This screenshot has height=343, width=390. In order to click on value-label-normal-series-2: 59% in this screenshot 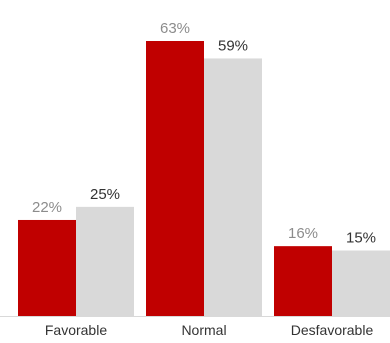, I will do `click(233, 45)`.